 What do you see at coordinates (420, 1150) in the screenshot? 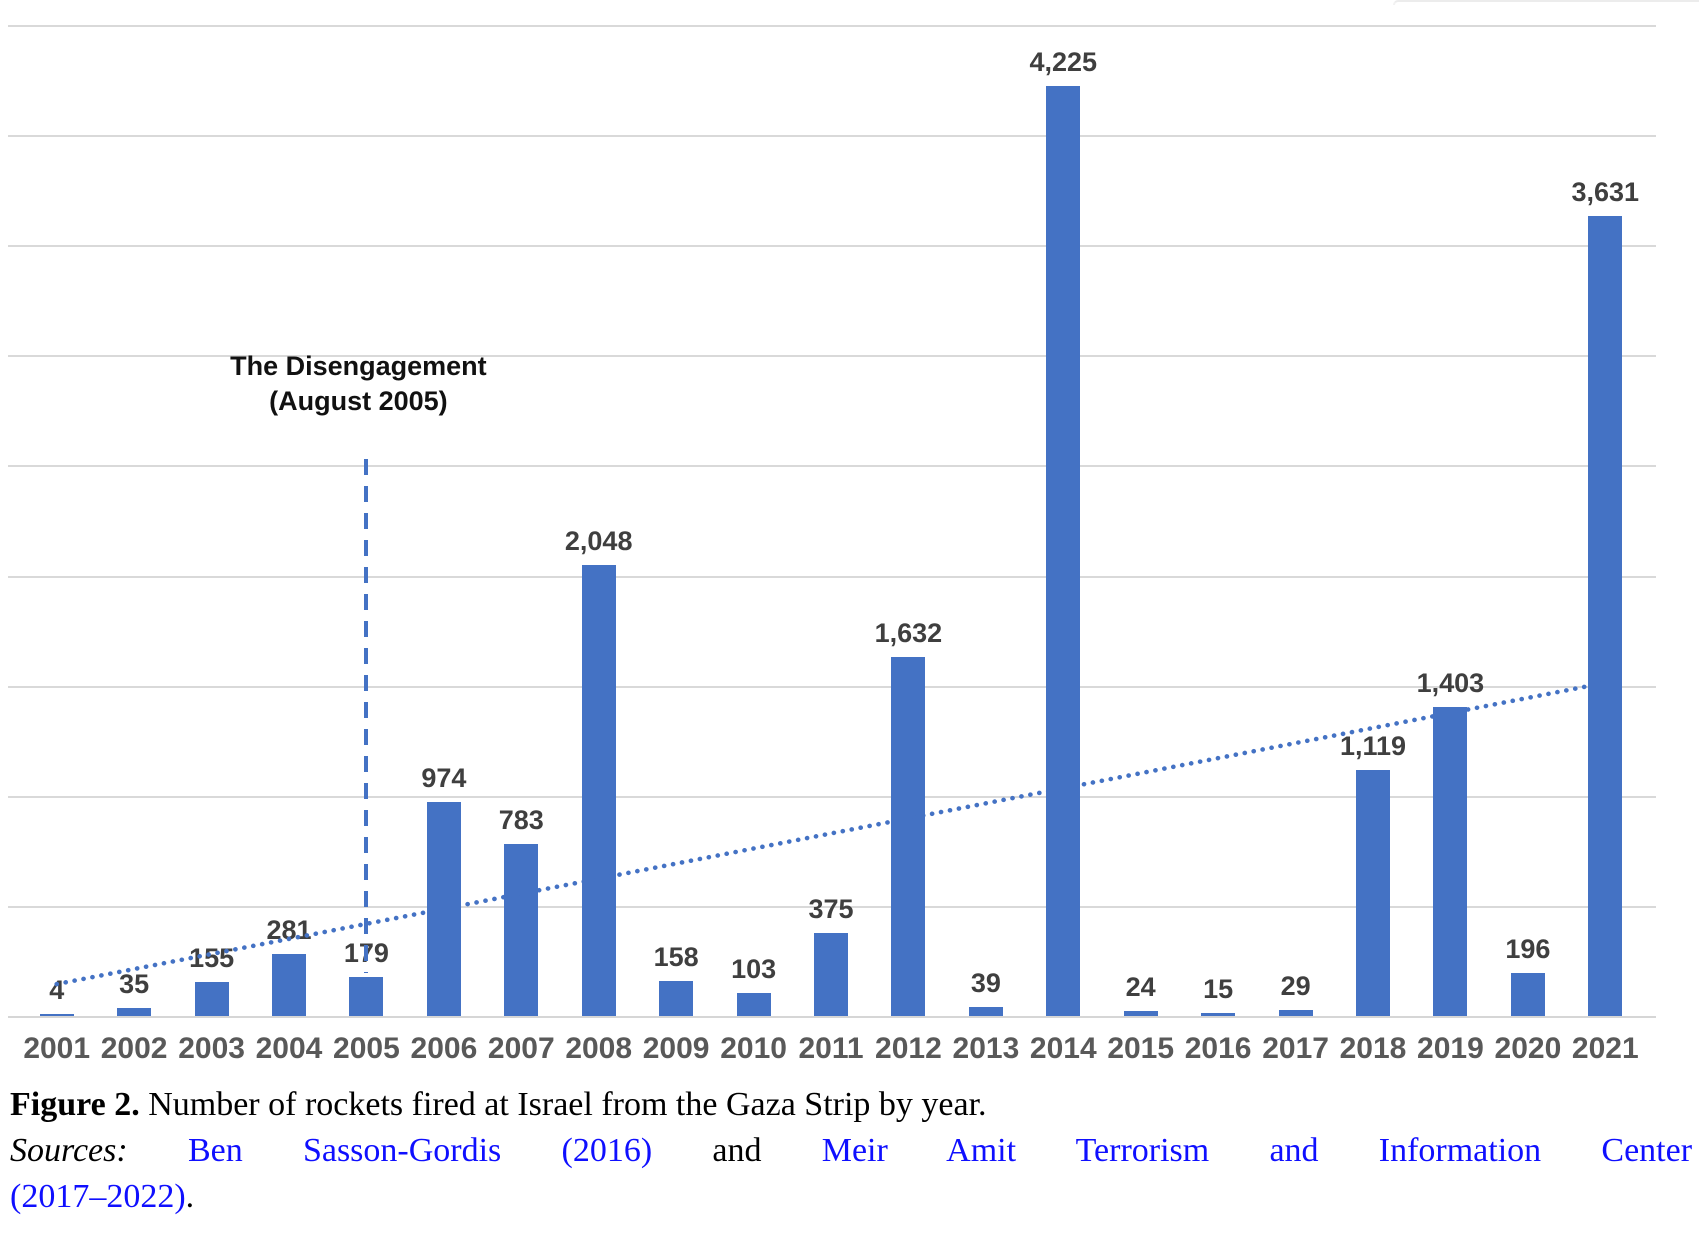
I see `source-link-ben-sasson-gordis: Ben Sasson-Gordis (2016)` at bounding box center [420, 1150].